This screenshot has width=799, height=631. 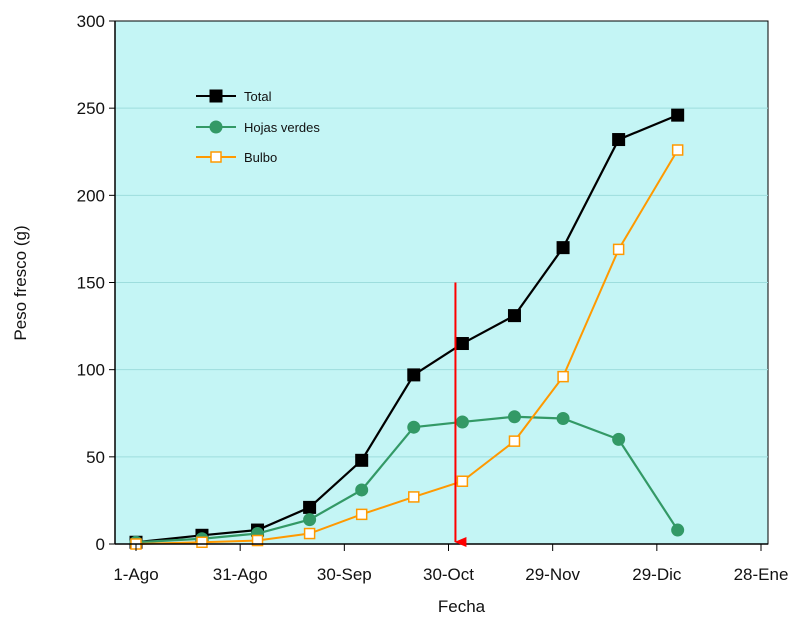 I want to click on x-tick-label-29-nov: 29-Nov, so click(x=552, y=574).